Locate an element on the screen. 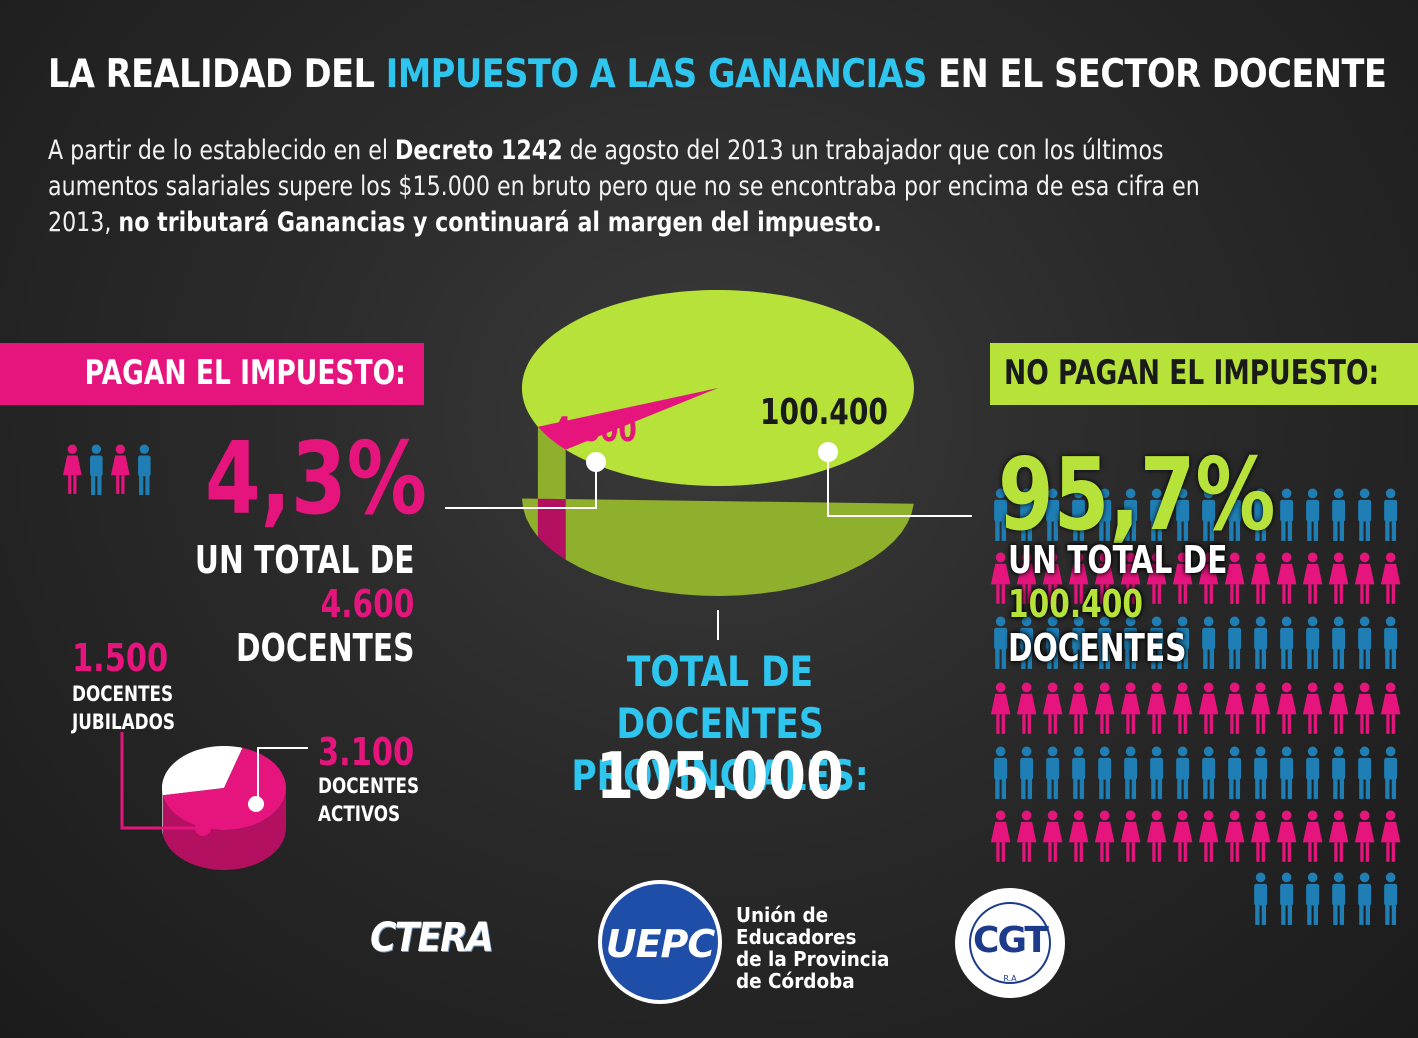 This screenshot has height=1038, width=1418. uepc-logo: UEPC is located at coordinates (660, 942).